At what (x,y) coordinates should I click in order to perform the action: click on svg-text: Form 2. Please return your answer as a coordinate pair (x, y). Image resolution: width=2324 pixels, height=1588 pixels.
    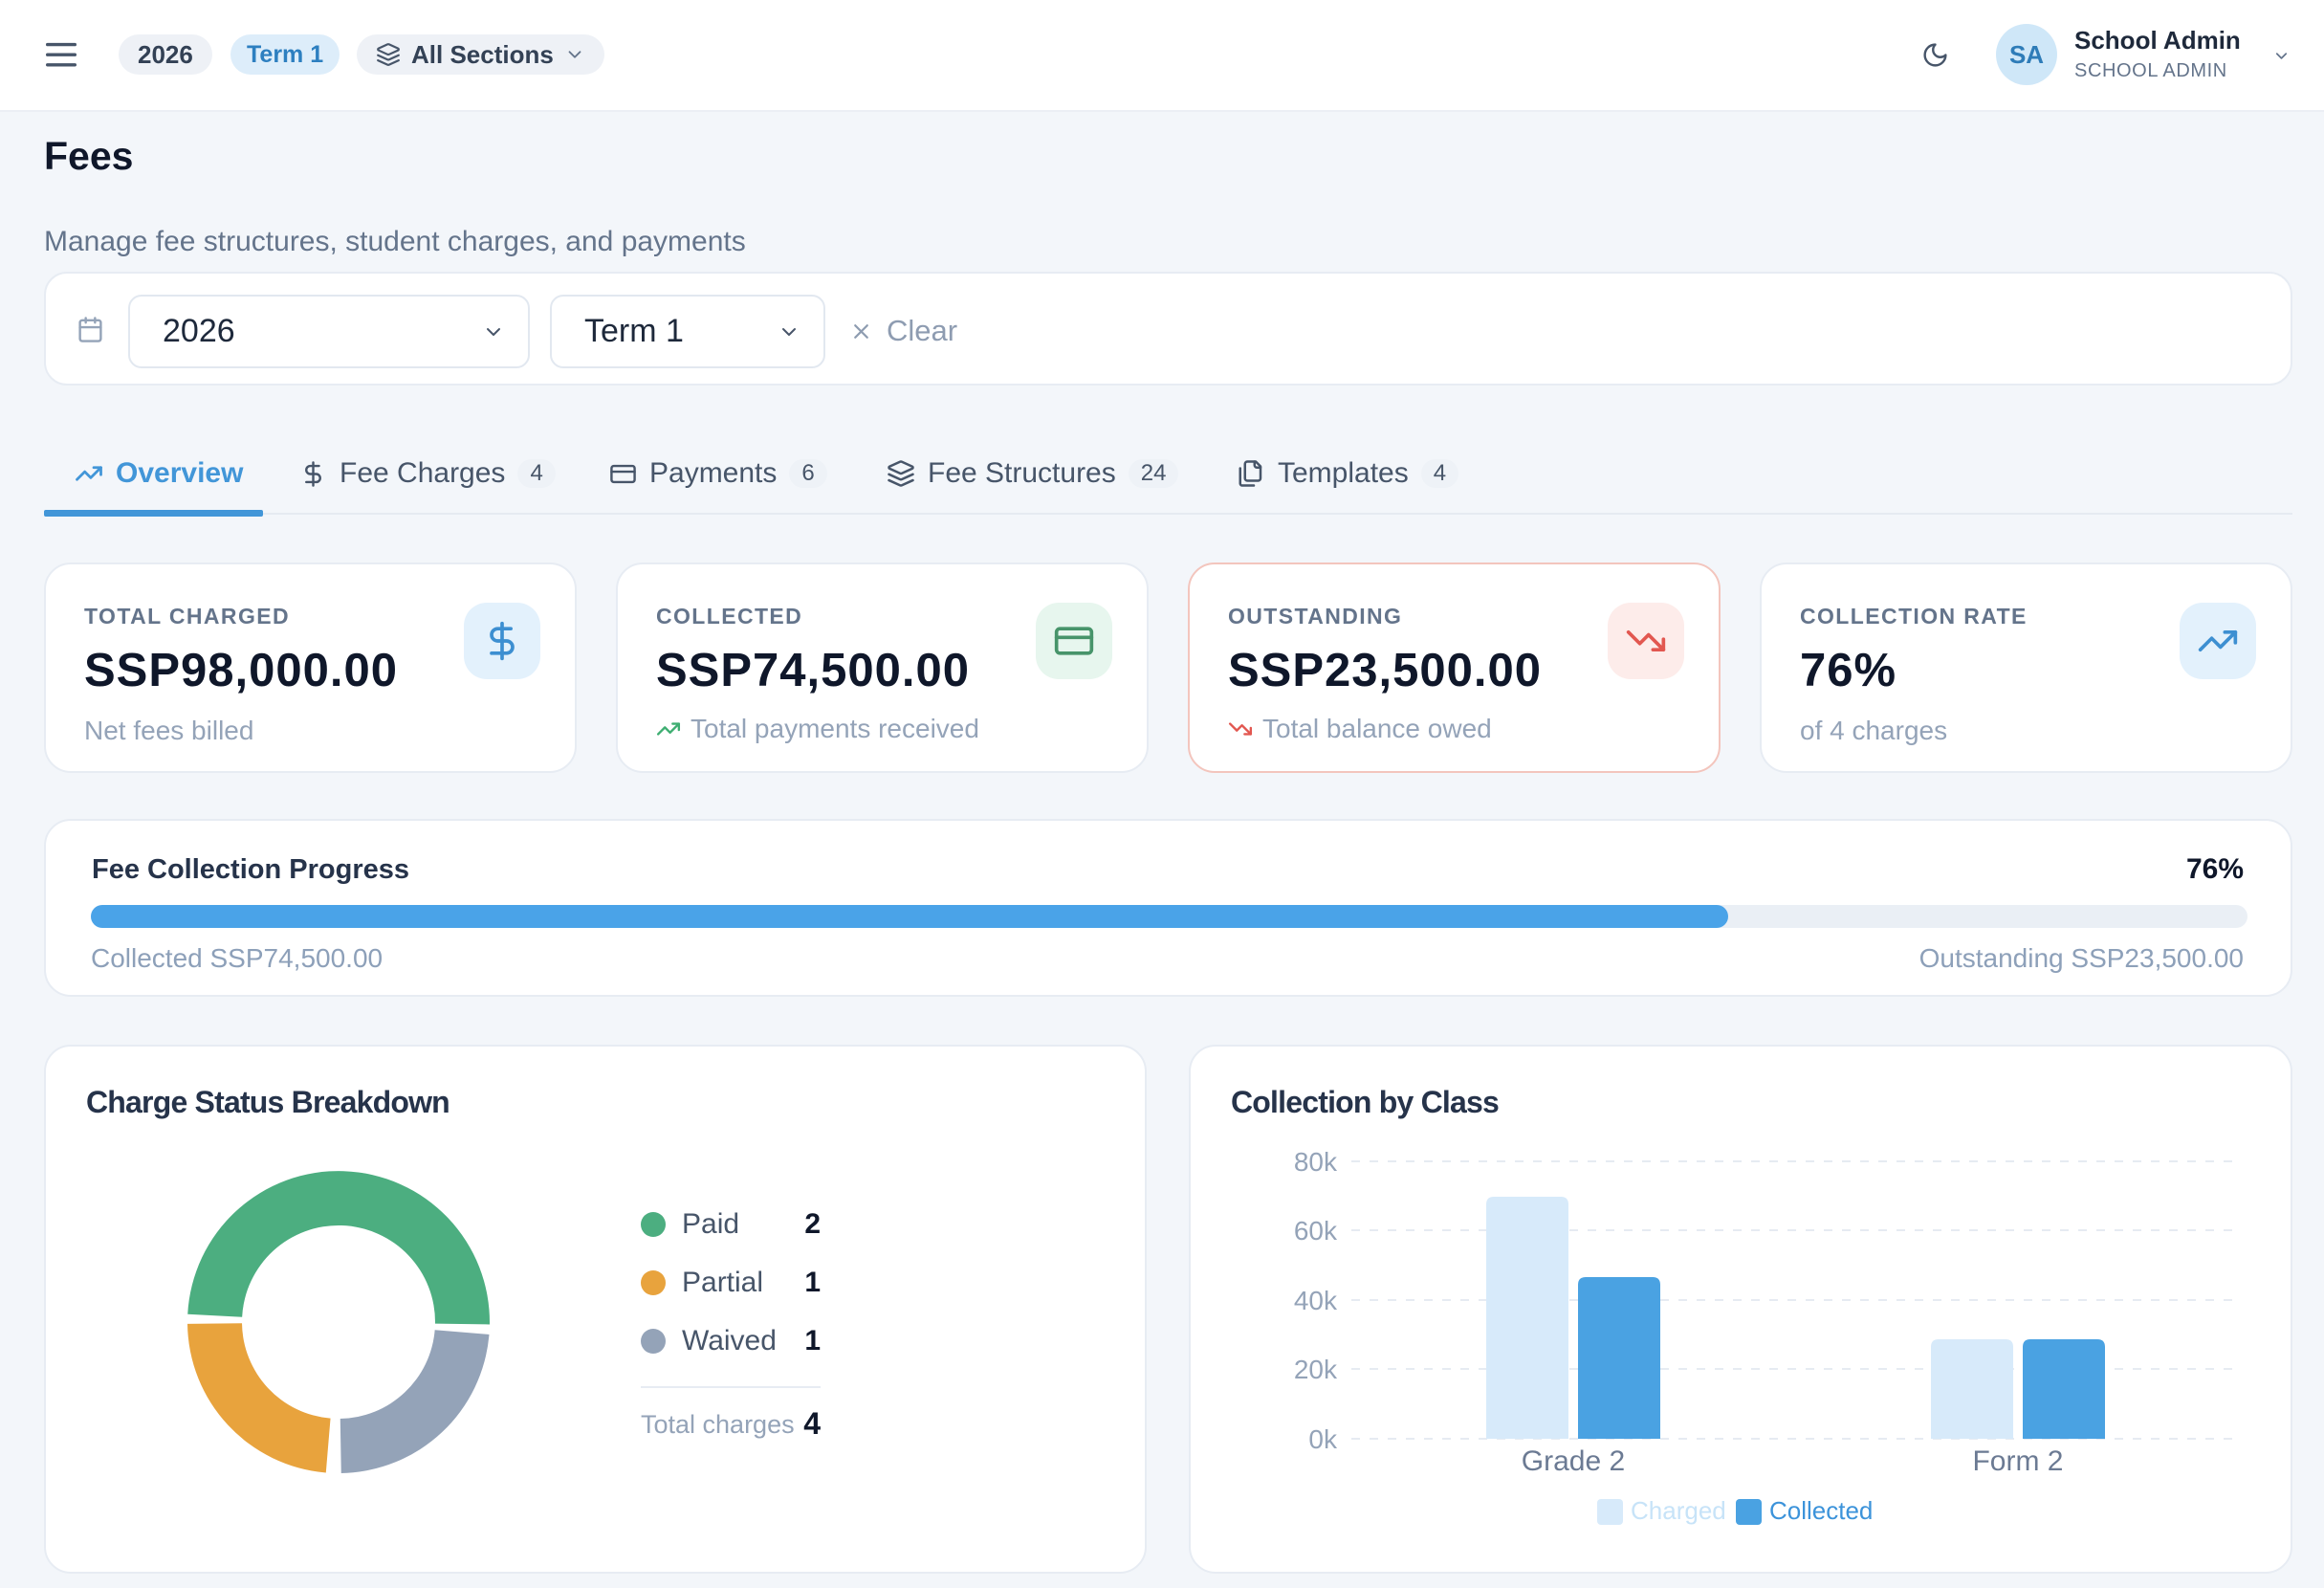
    Looking at the image, I should click on (2018, 1461).